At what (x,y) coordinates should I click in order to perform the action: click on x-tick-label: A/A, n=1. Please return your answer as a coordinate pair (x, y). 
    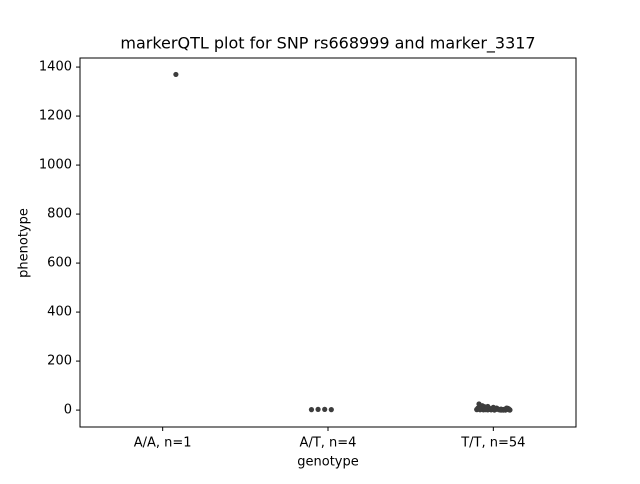
    Looking at the image, I should click on (163, 443).